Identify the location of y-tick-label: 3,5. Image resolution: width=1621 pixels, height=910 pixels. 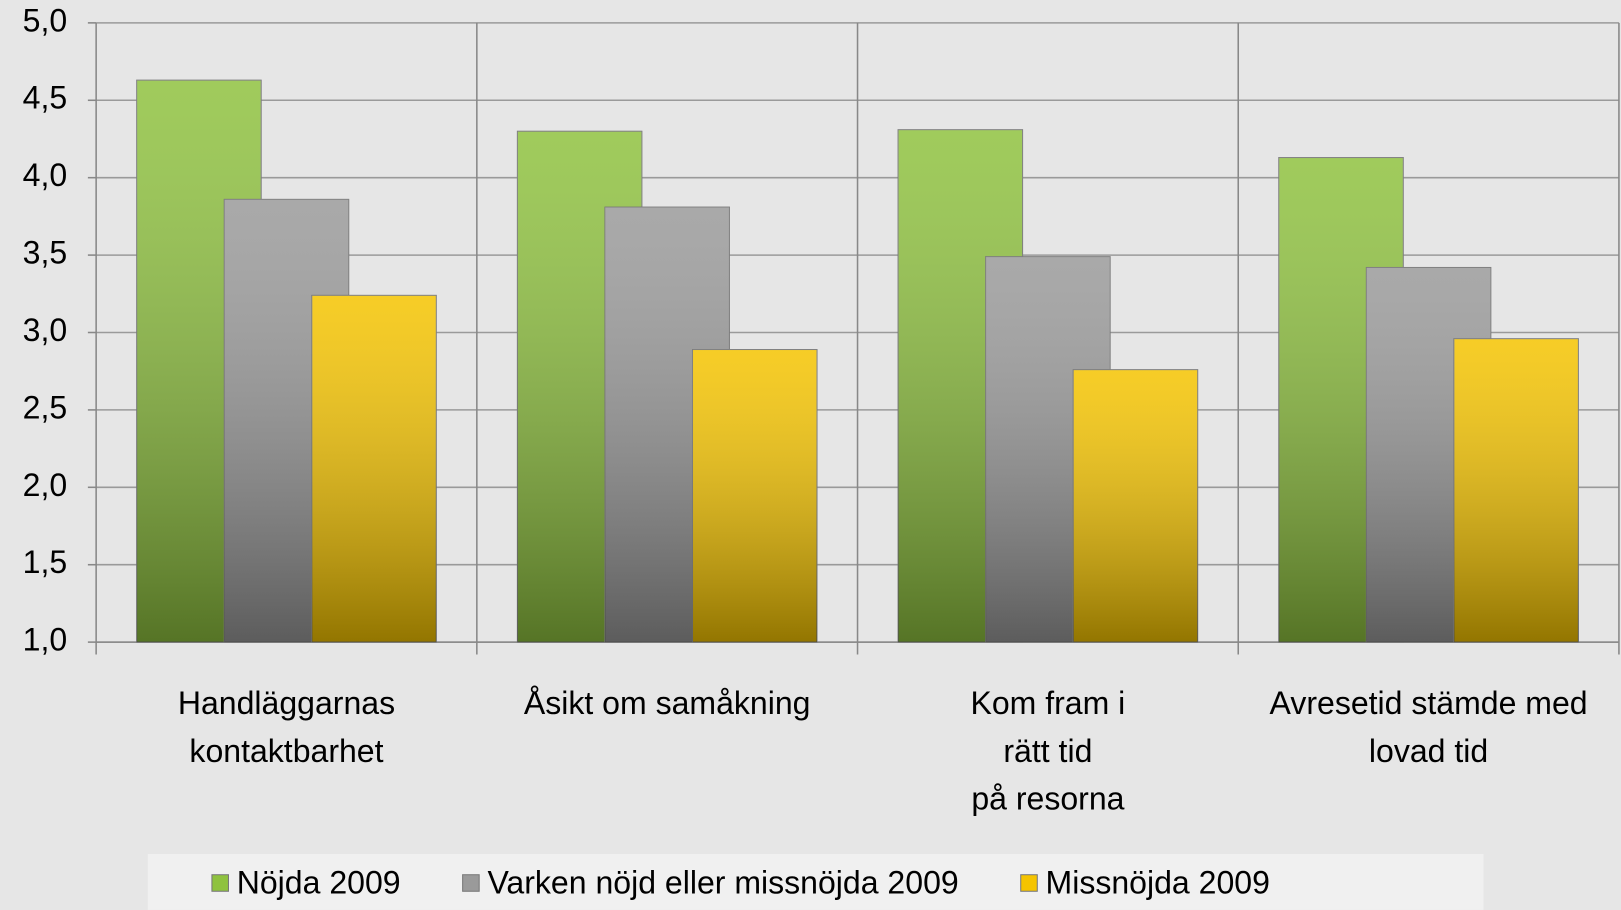
(45, 253).